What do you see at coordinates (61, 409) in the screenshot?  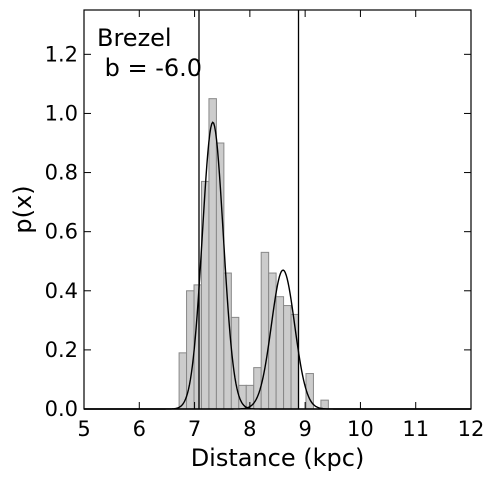 I see `y-tick-label: 0.0` at bounding box center [61, 409].